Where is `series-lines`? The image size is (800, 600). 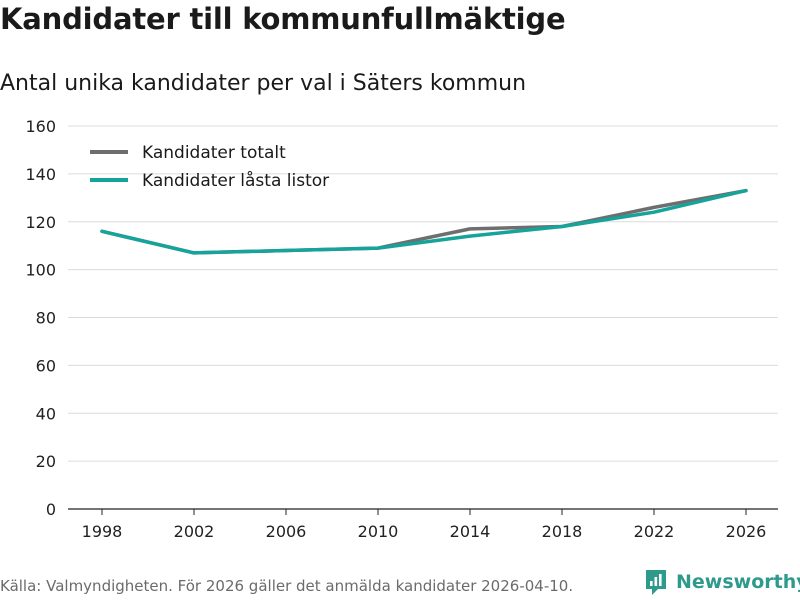
series-lines is located at coordinates (424, 221).